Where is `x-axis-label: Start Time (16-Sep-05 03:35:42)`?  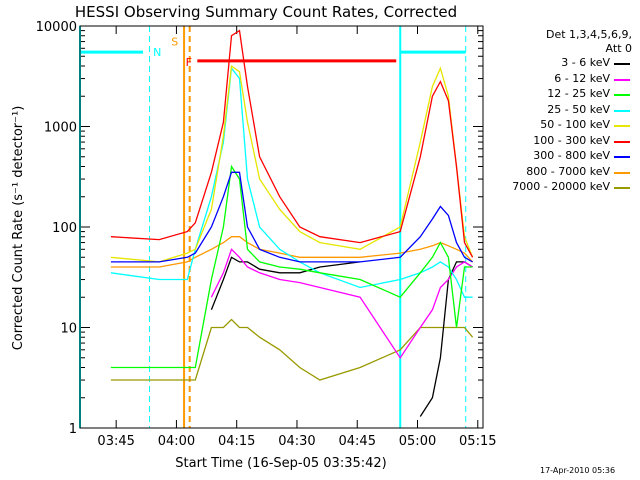
x-axis-label: Start Time (16-Sep-05 03:35:42) is located at coordinates (280, 463).